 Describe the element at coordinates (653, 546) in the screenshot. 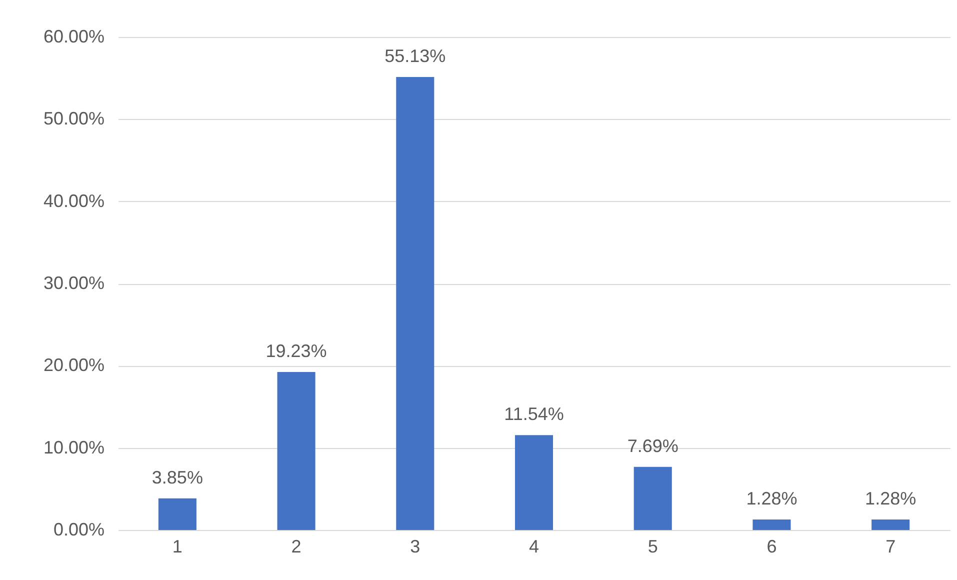

I see `x-tick-label: 5` at that location.